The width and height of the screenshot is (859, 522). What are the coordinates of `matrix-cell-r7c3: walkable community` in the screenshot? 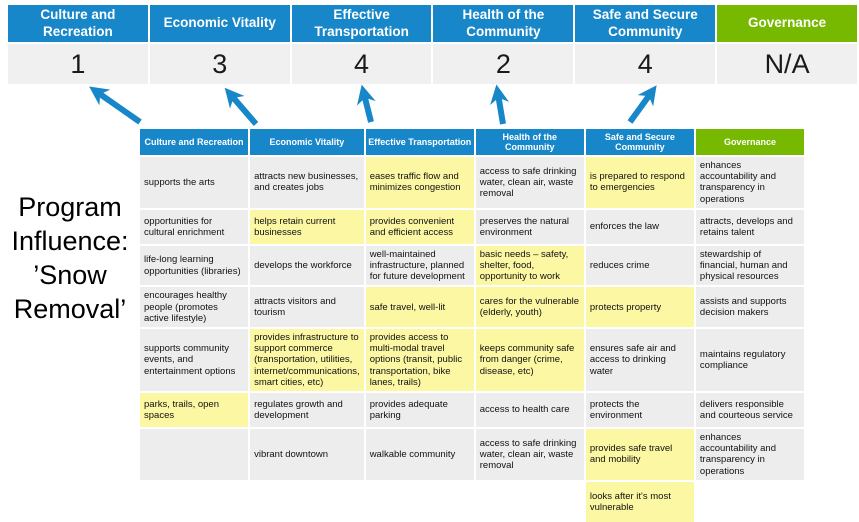 It's located at (419, 454).